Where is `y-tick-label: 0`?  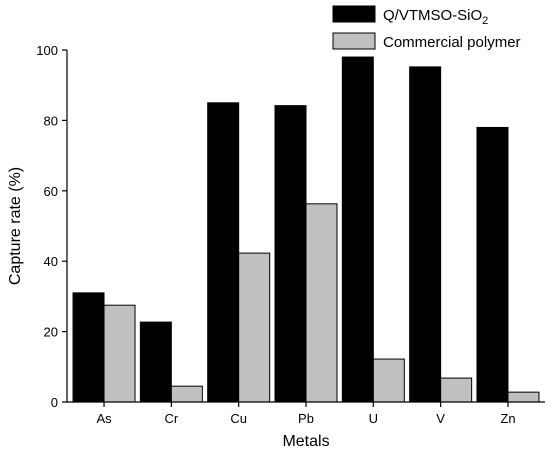 y-tick-label: 0 is located at coordinates (54, 402).